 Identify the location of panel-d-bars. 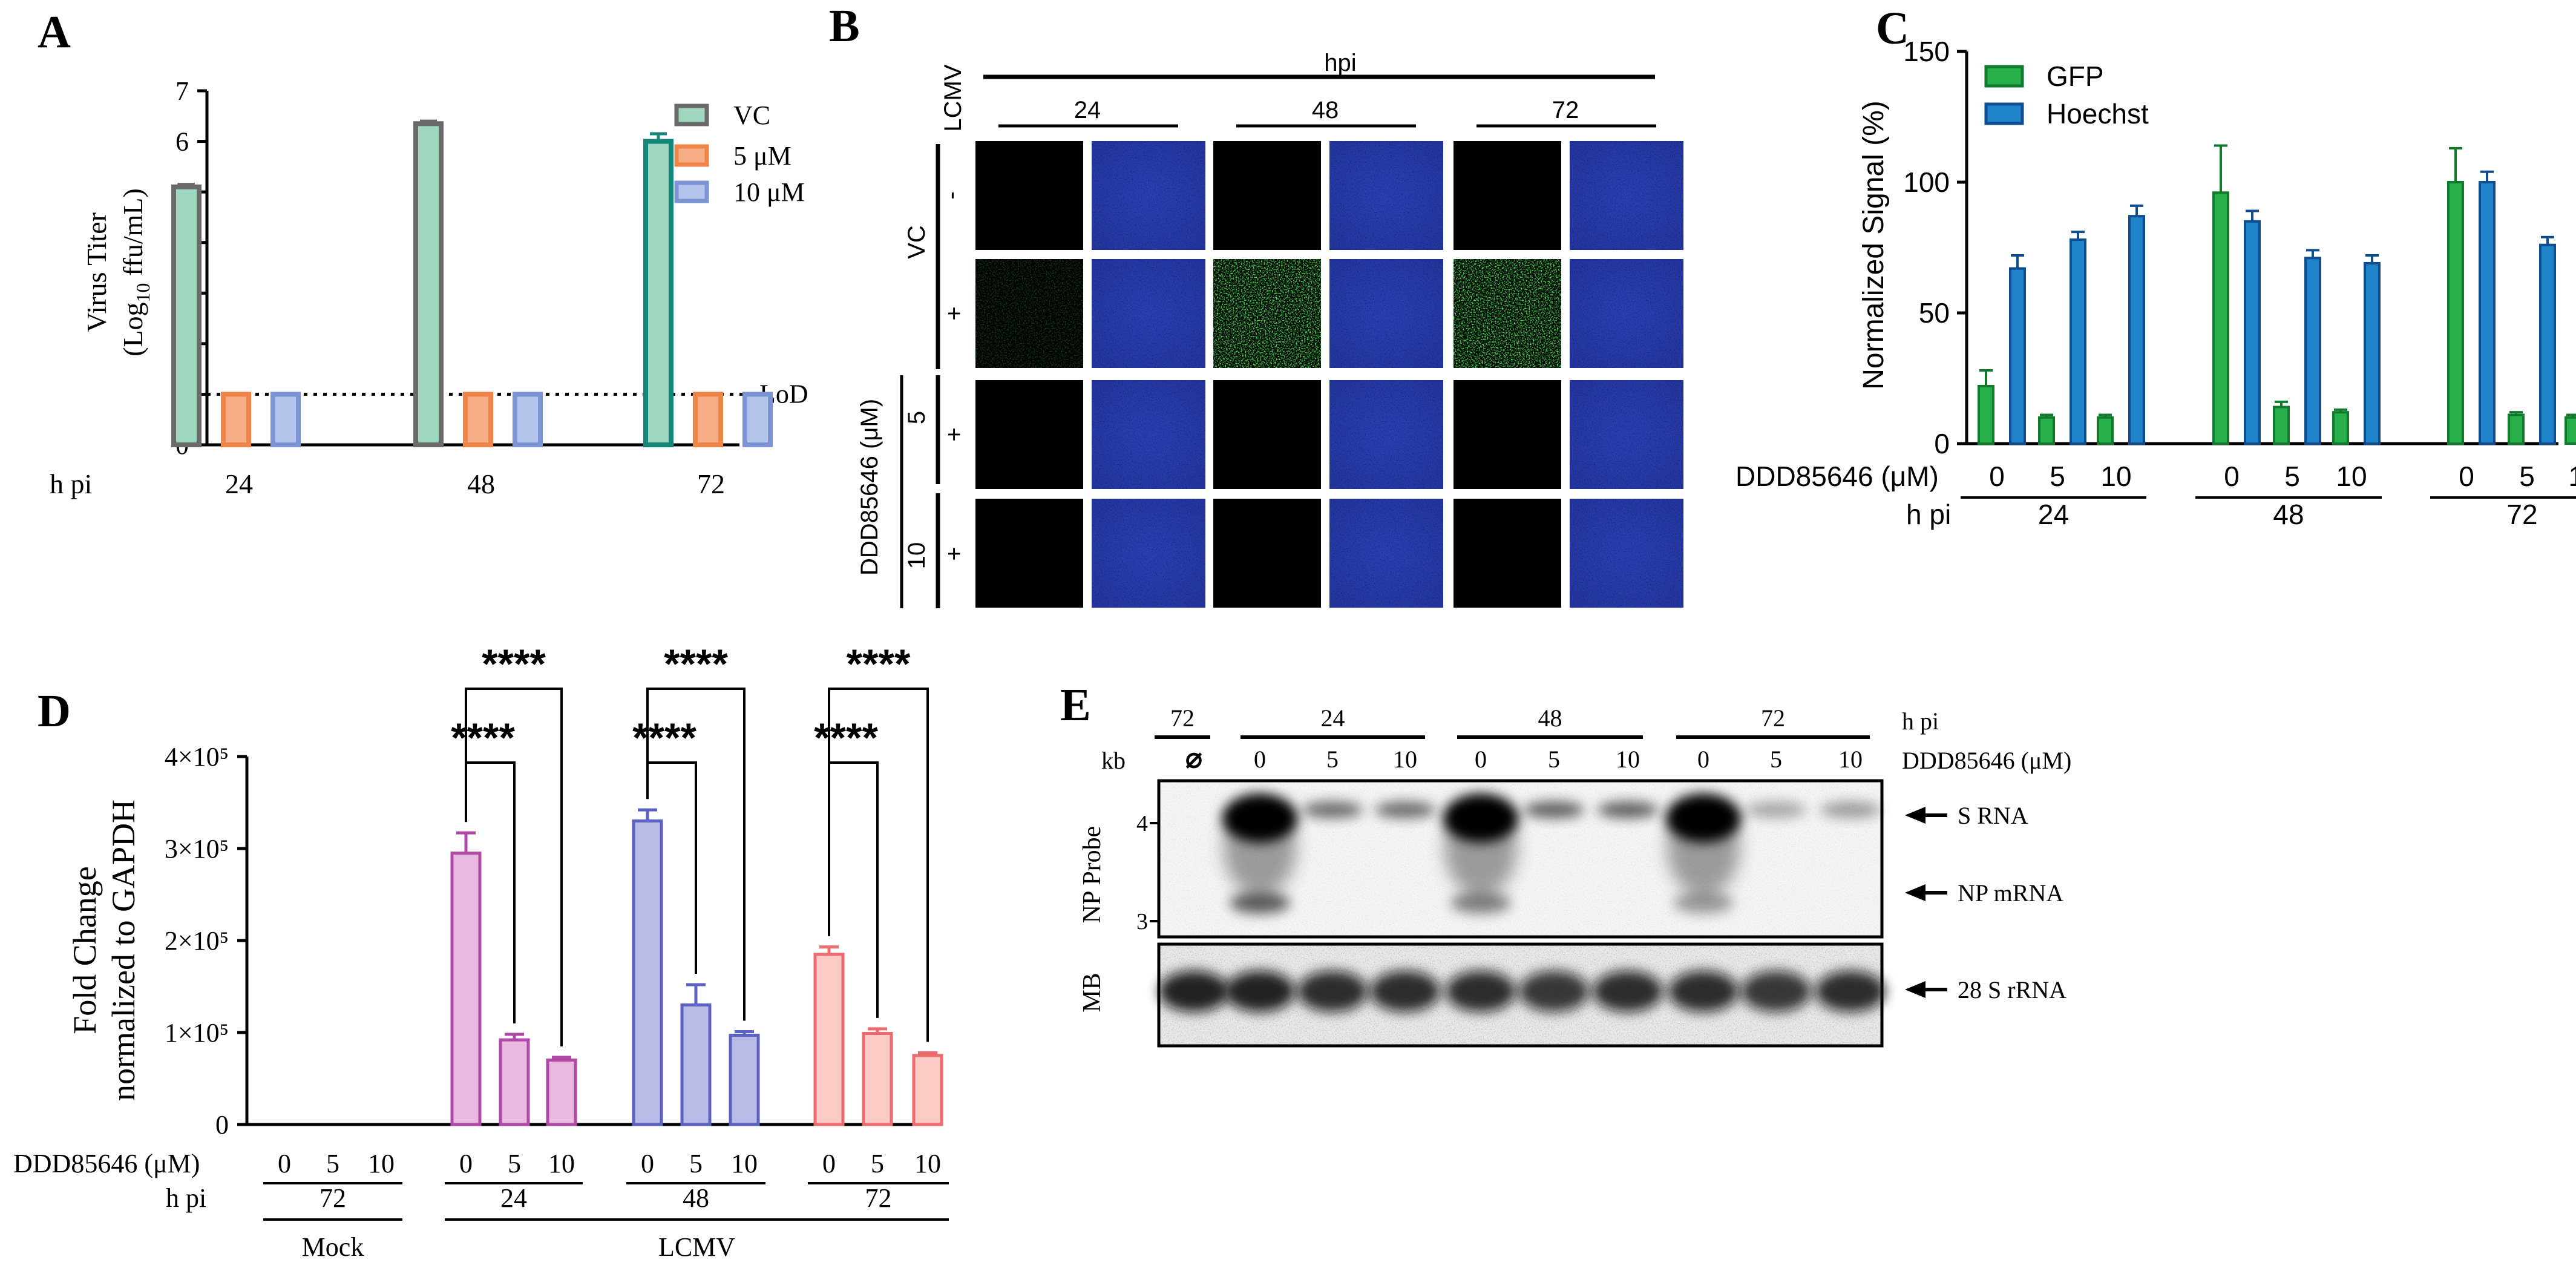
(696, 967).